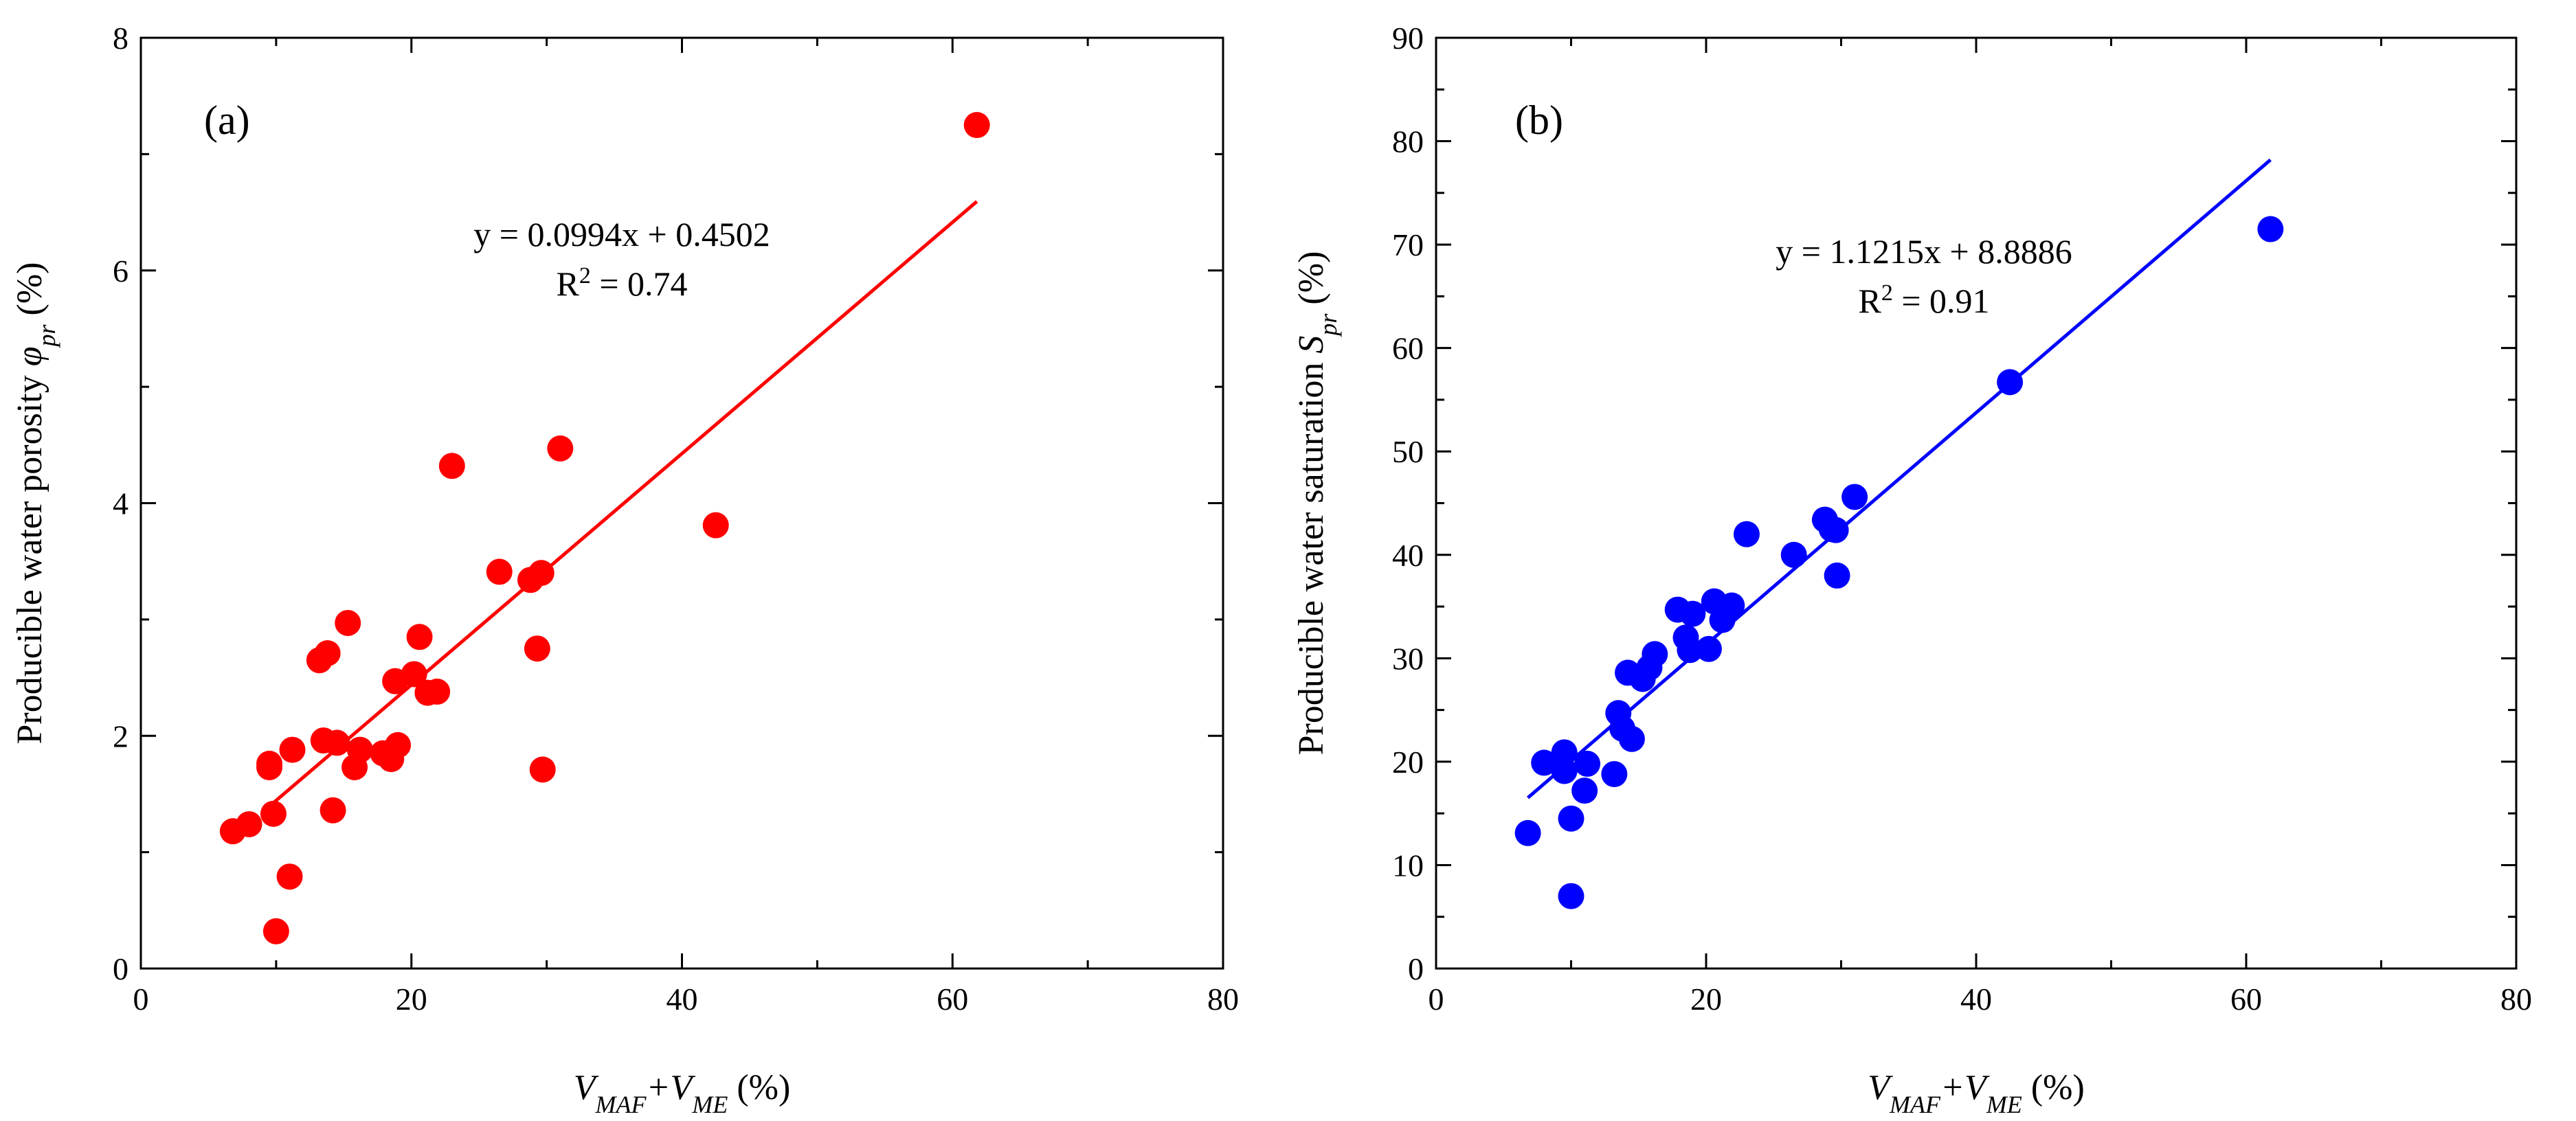  Describe the element at coordinates (1311, 345) in the screenshot. I see `panel-b-y-title-symbol: S` at that location.